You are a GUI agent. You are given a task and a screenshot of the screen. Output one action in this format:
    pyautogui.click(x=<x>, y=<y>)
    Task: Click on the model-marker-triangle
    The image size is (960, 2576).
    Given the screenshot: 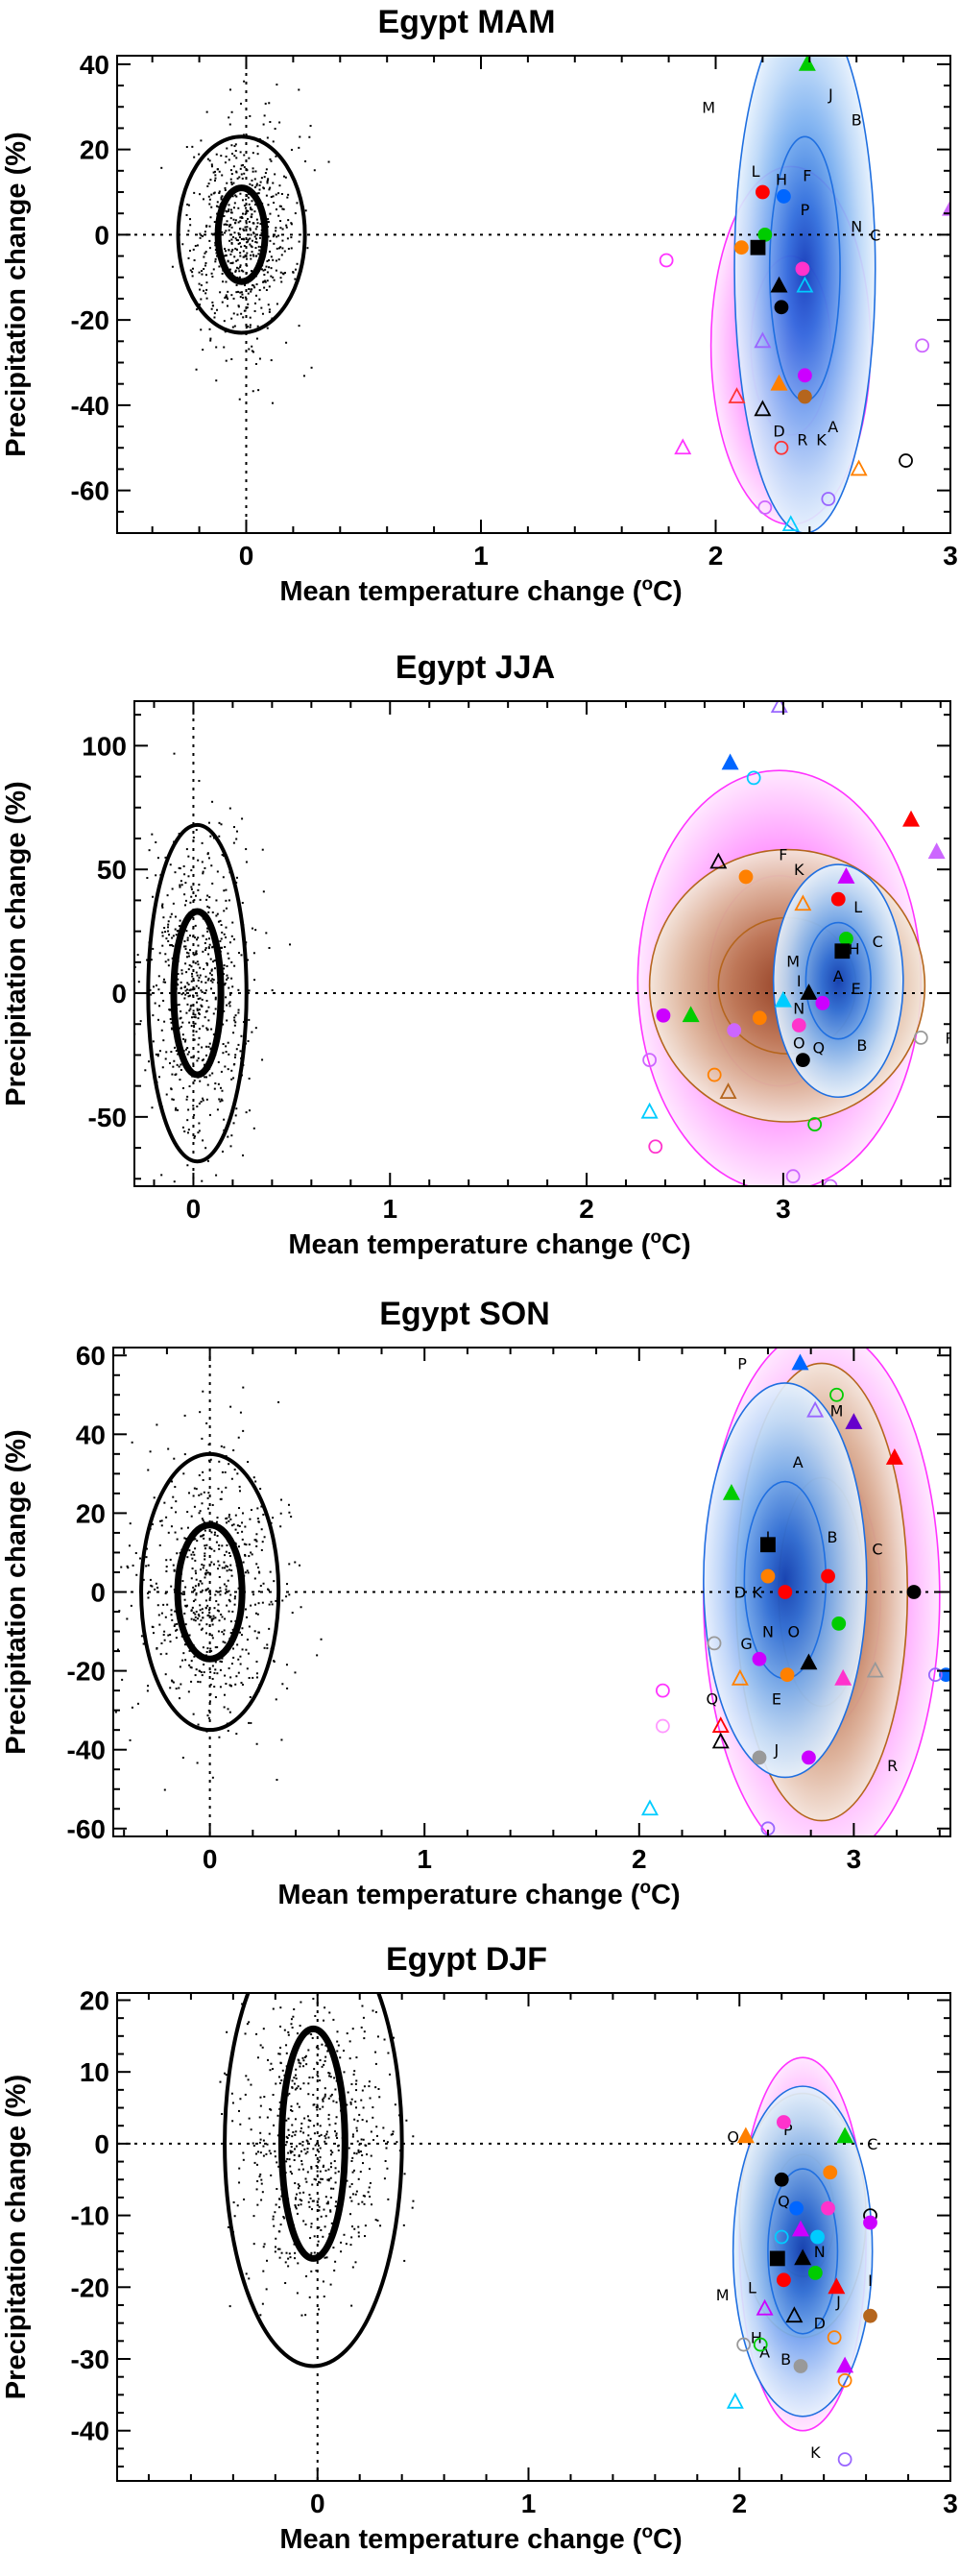 What is the action you would take?
    pyautogui.click(x=845, y=2135)
    